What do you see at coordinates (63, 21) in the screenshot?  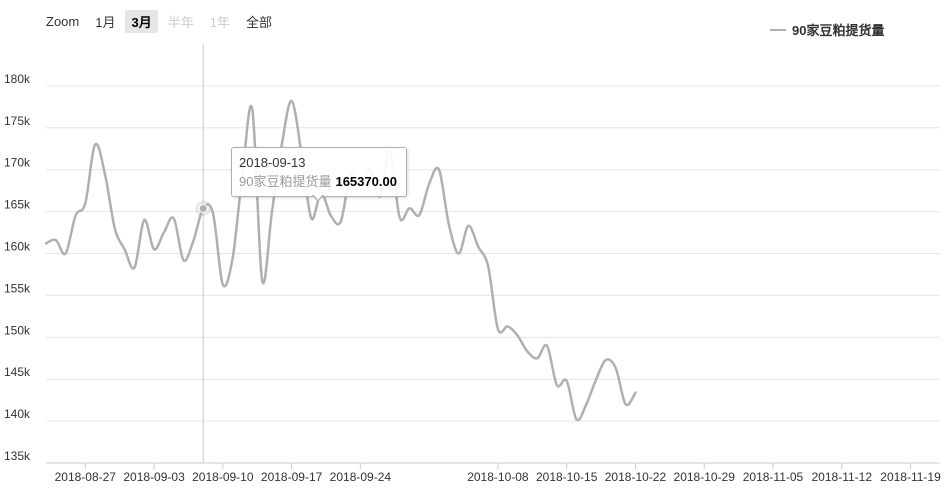 I see `zoom-label: Zoom` at bounding box center [63, 21].